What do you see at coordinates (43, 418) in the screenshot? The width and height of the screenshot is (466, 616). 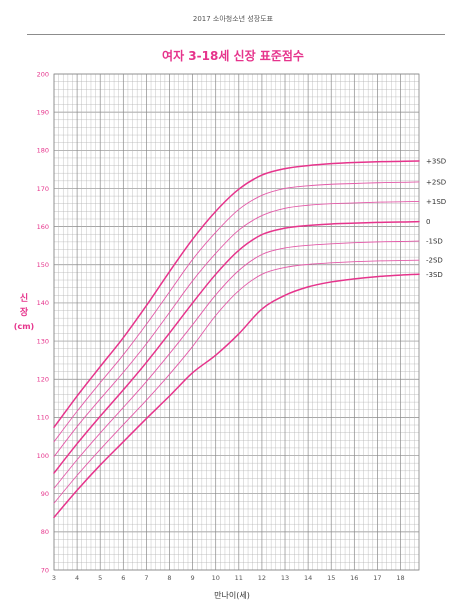 I see `y-tick-label: 110` at bounding box center [43, 418].